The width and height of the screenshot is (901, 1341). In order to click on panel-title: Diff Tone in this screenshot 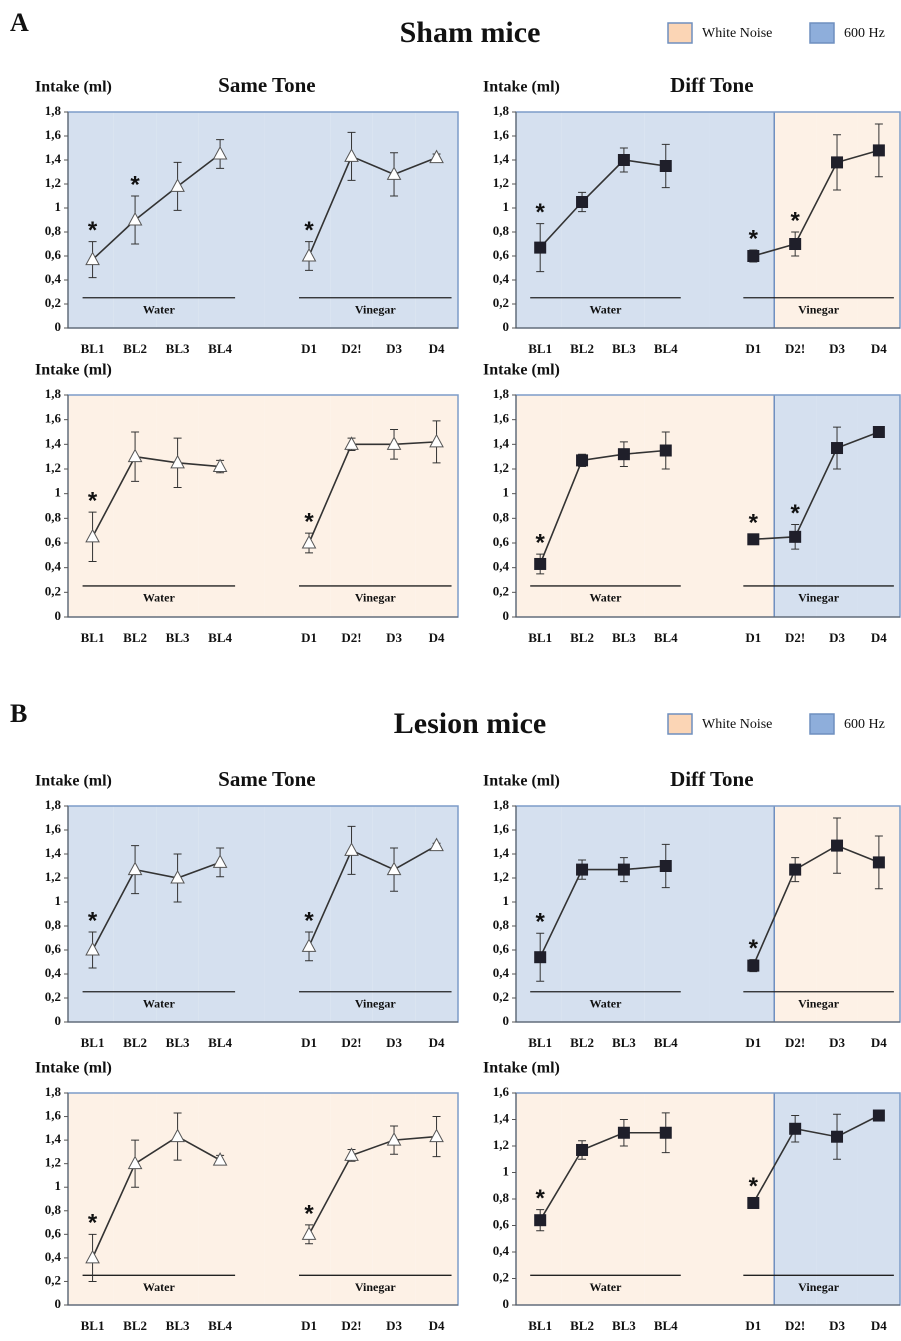, I will do `click(711, 85)`.